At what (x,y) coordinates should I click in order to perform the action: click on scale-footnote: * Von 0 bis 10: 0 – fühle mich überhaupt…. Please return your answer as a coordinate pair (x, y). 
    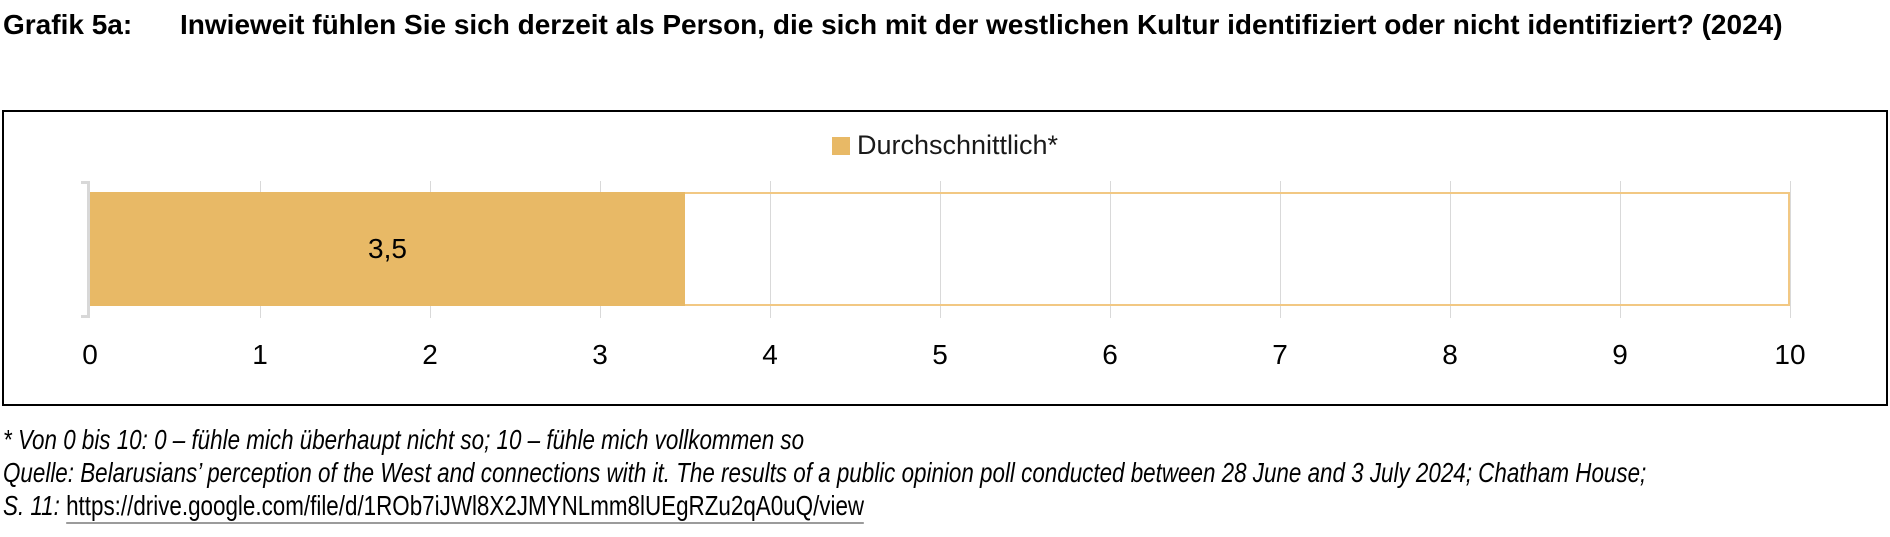
    Looking at the image, I should click on (404, 439).